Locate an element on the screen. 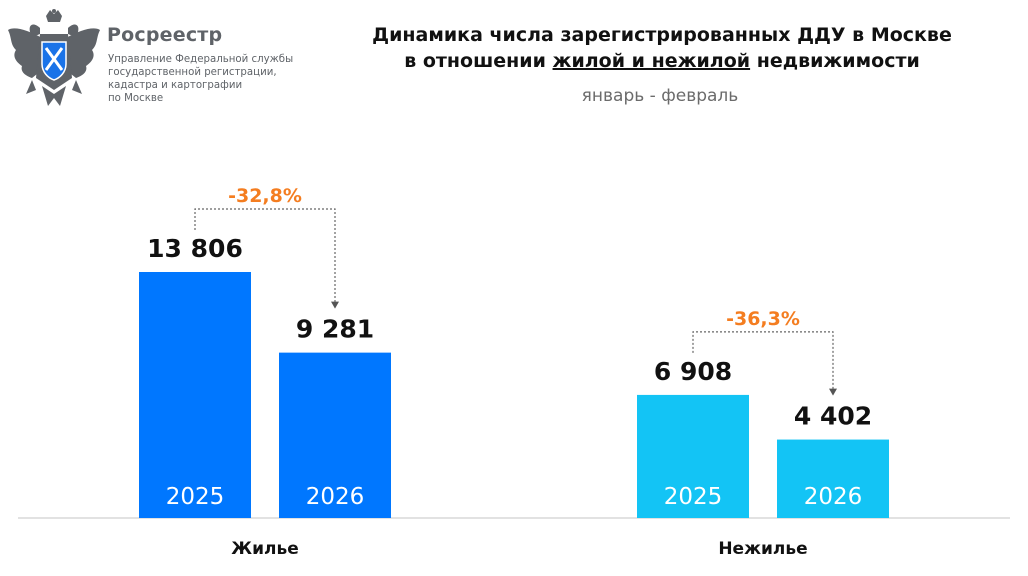  bar-value-label: 9 281 is located at coordinates (335, 329).